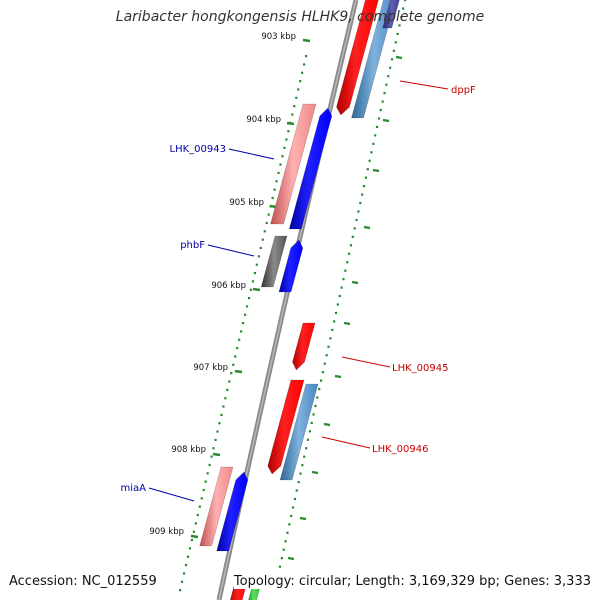 The height and width of the screenshot is (600, 600). What do you see at coordinates (83, 581) in the screenshot?
I see `accession-text: Accession: NC_012559` at bounding box center [83, 581].